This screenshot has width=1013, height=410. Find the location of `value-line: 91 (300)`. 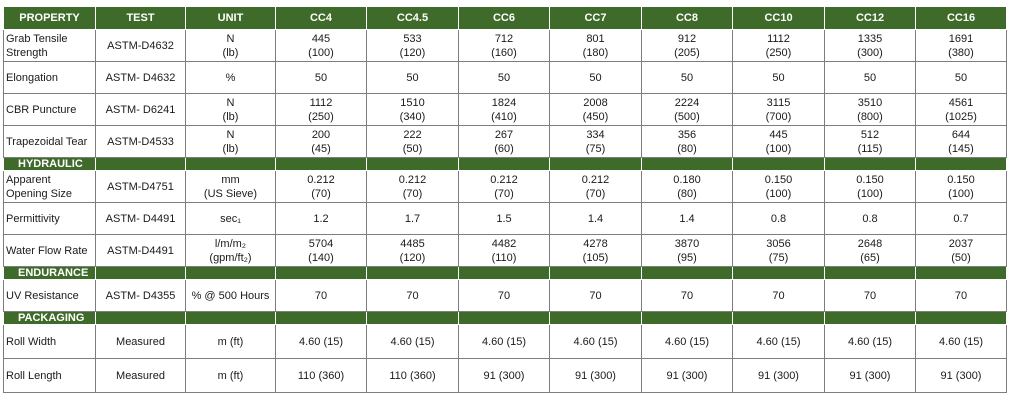

value-line: 91 (300) is located at coordinates (870, 375).